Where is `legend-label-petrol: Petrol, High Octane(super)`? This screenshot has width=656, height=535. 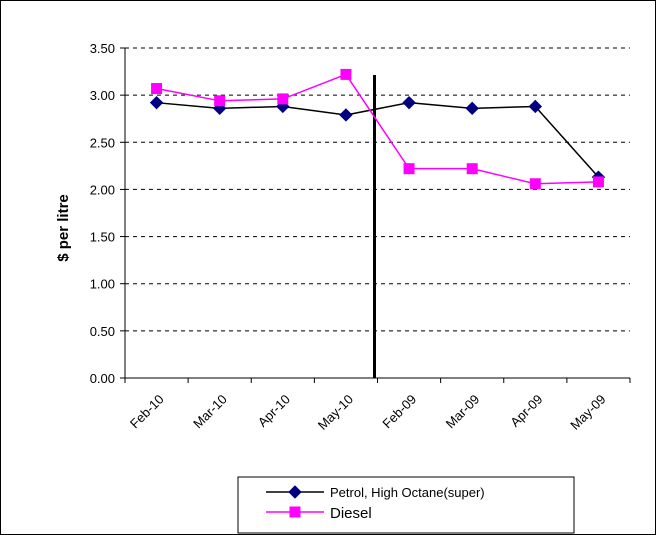 legend-label-petrol: Petrol, High Octane(super) is located at coordinates (407, 492).